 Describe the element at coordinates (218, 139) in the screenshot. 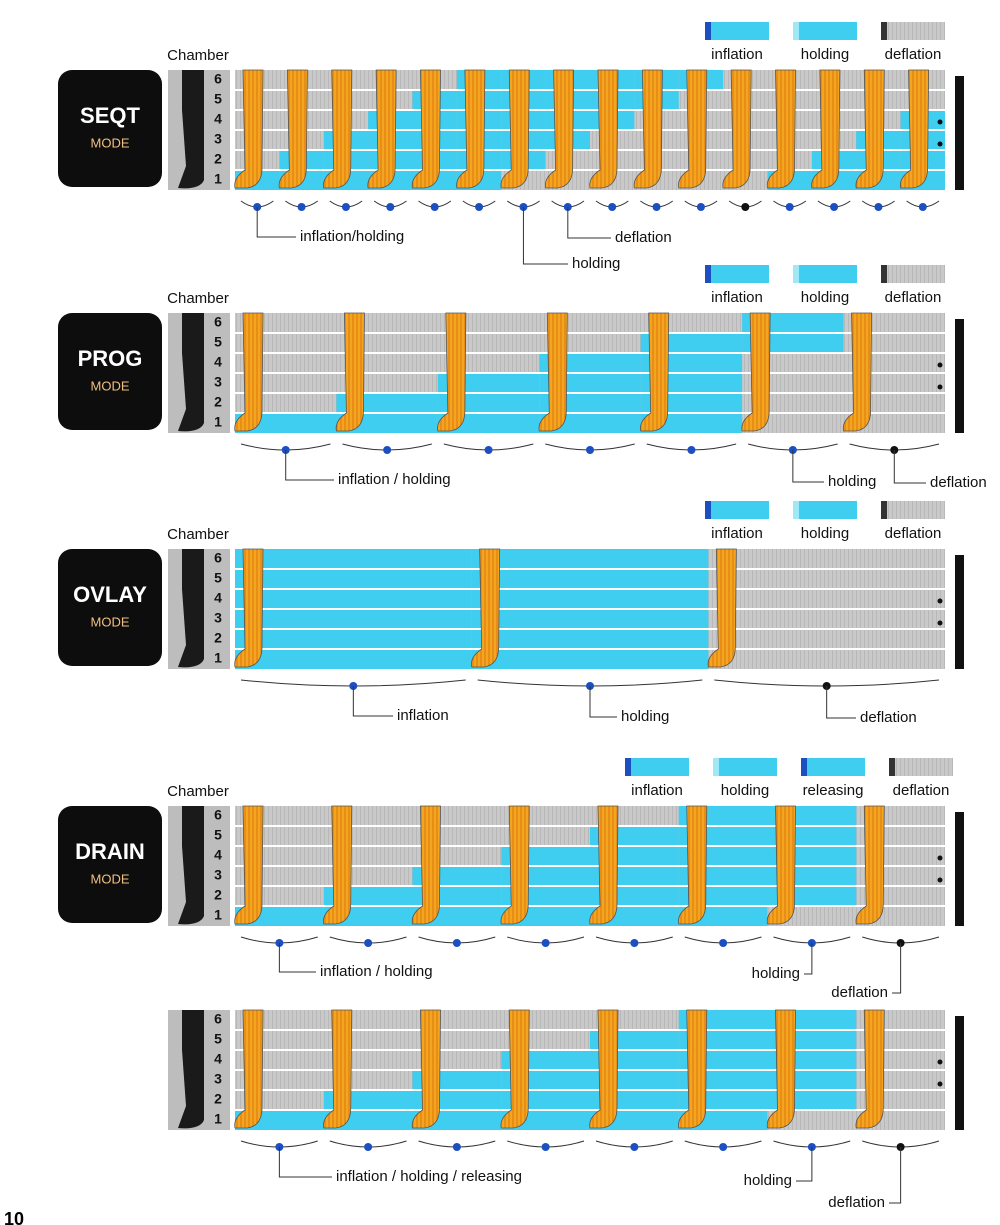

I see `chamber-number: 3` at that location.